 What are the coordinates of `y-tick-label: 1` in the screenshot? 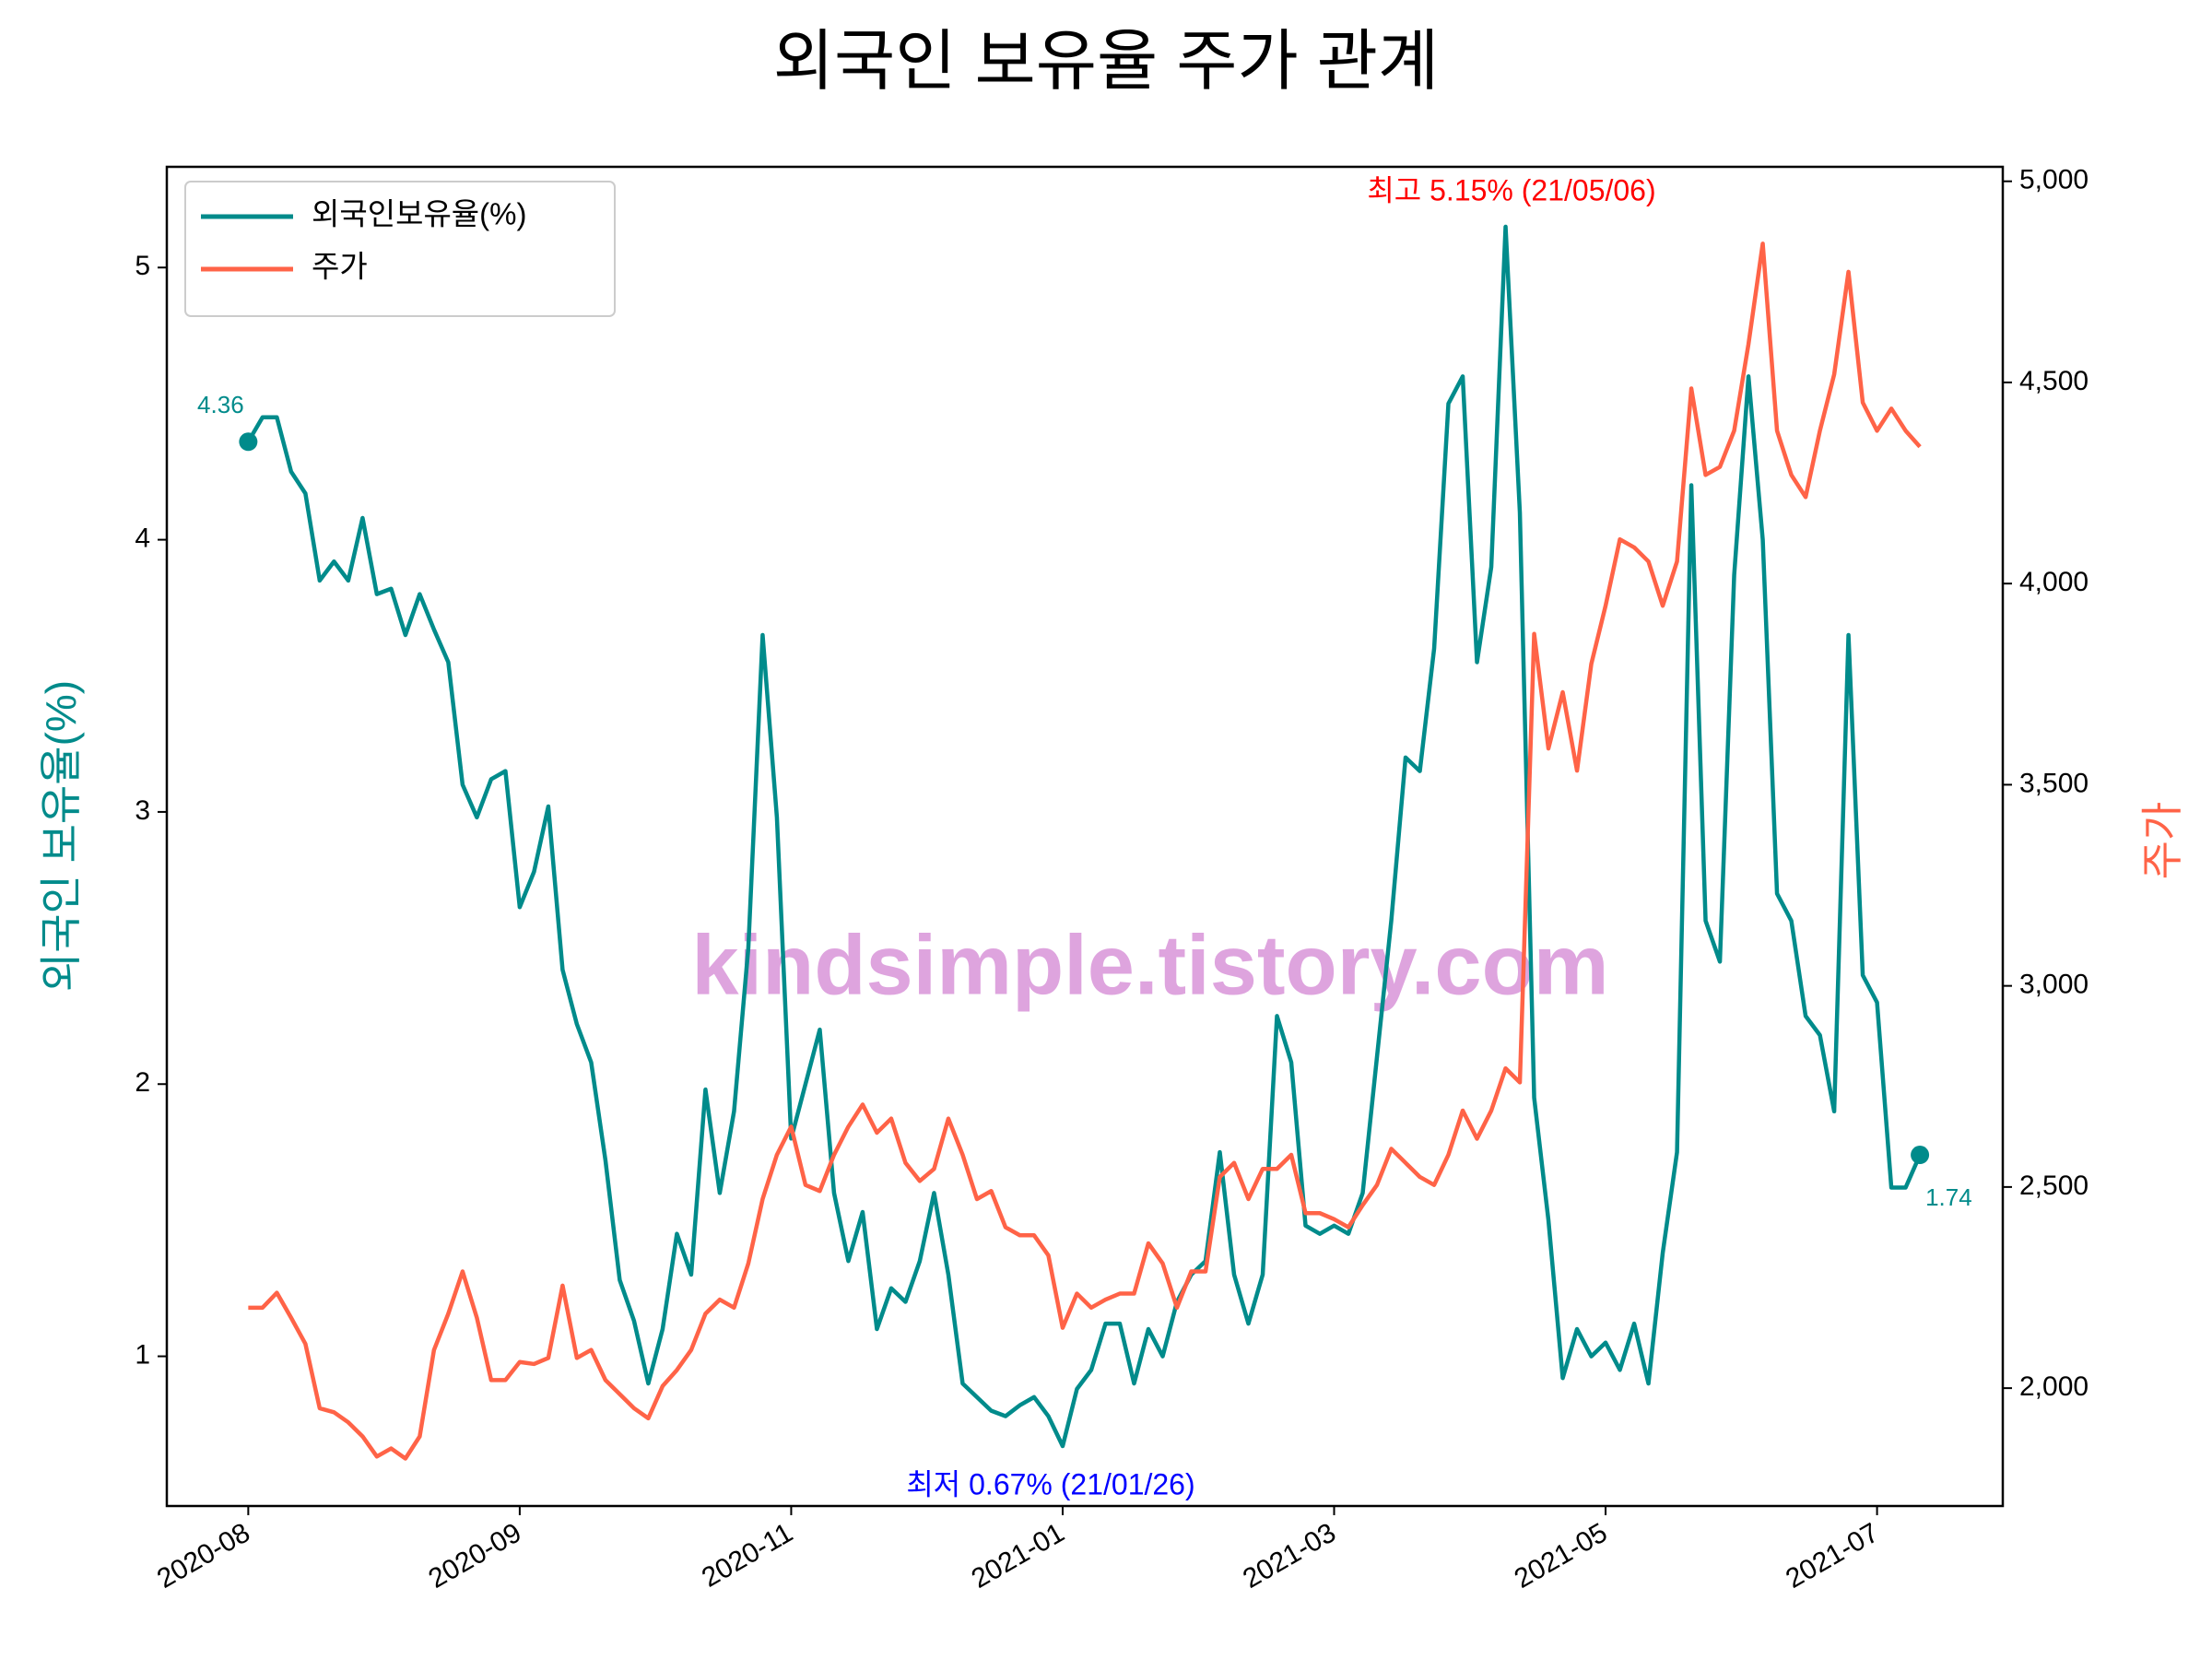 It's located at (142, 1354).